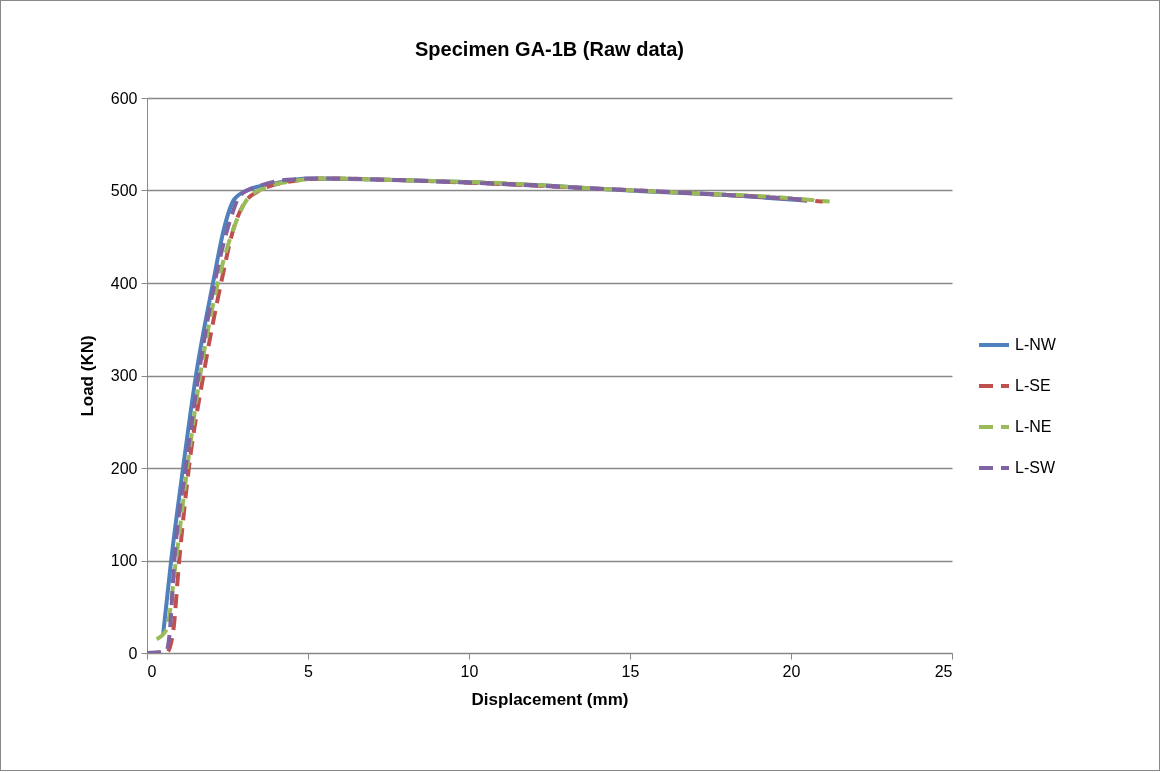  I want to click on y-tick-label: 400, so click(124, 283).